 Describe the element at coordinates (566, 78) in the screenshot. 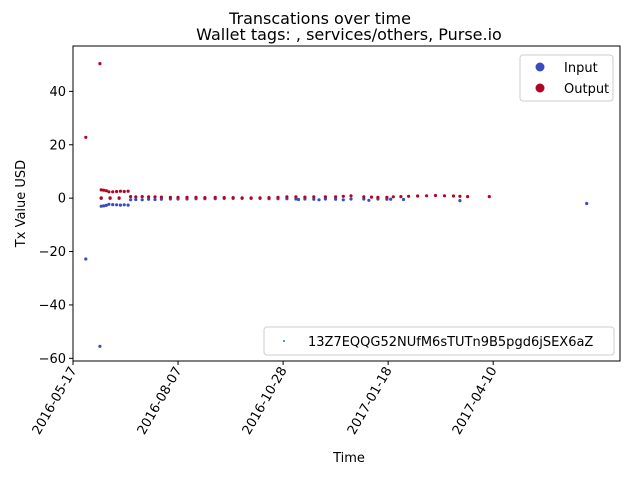

I see `legend-top: Input Output` at that location.